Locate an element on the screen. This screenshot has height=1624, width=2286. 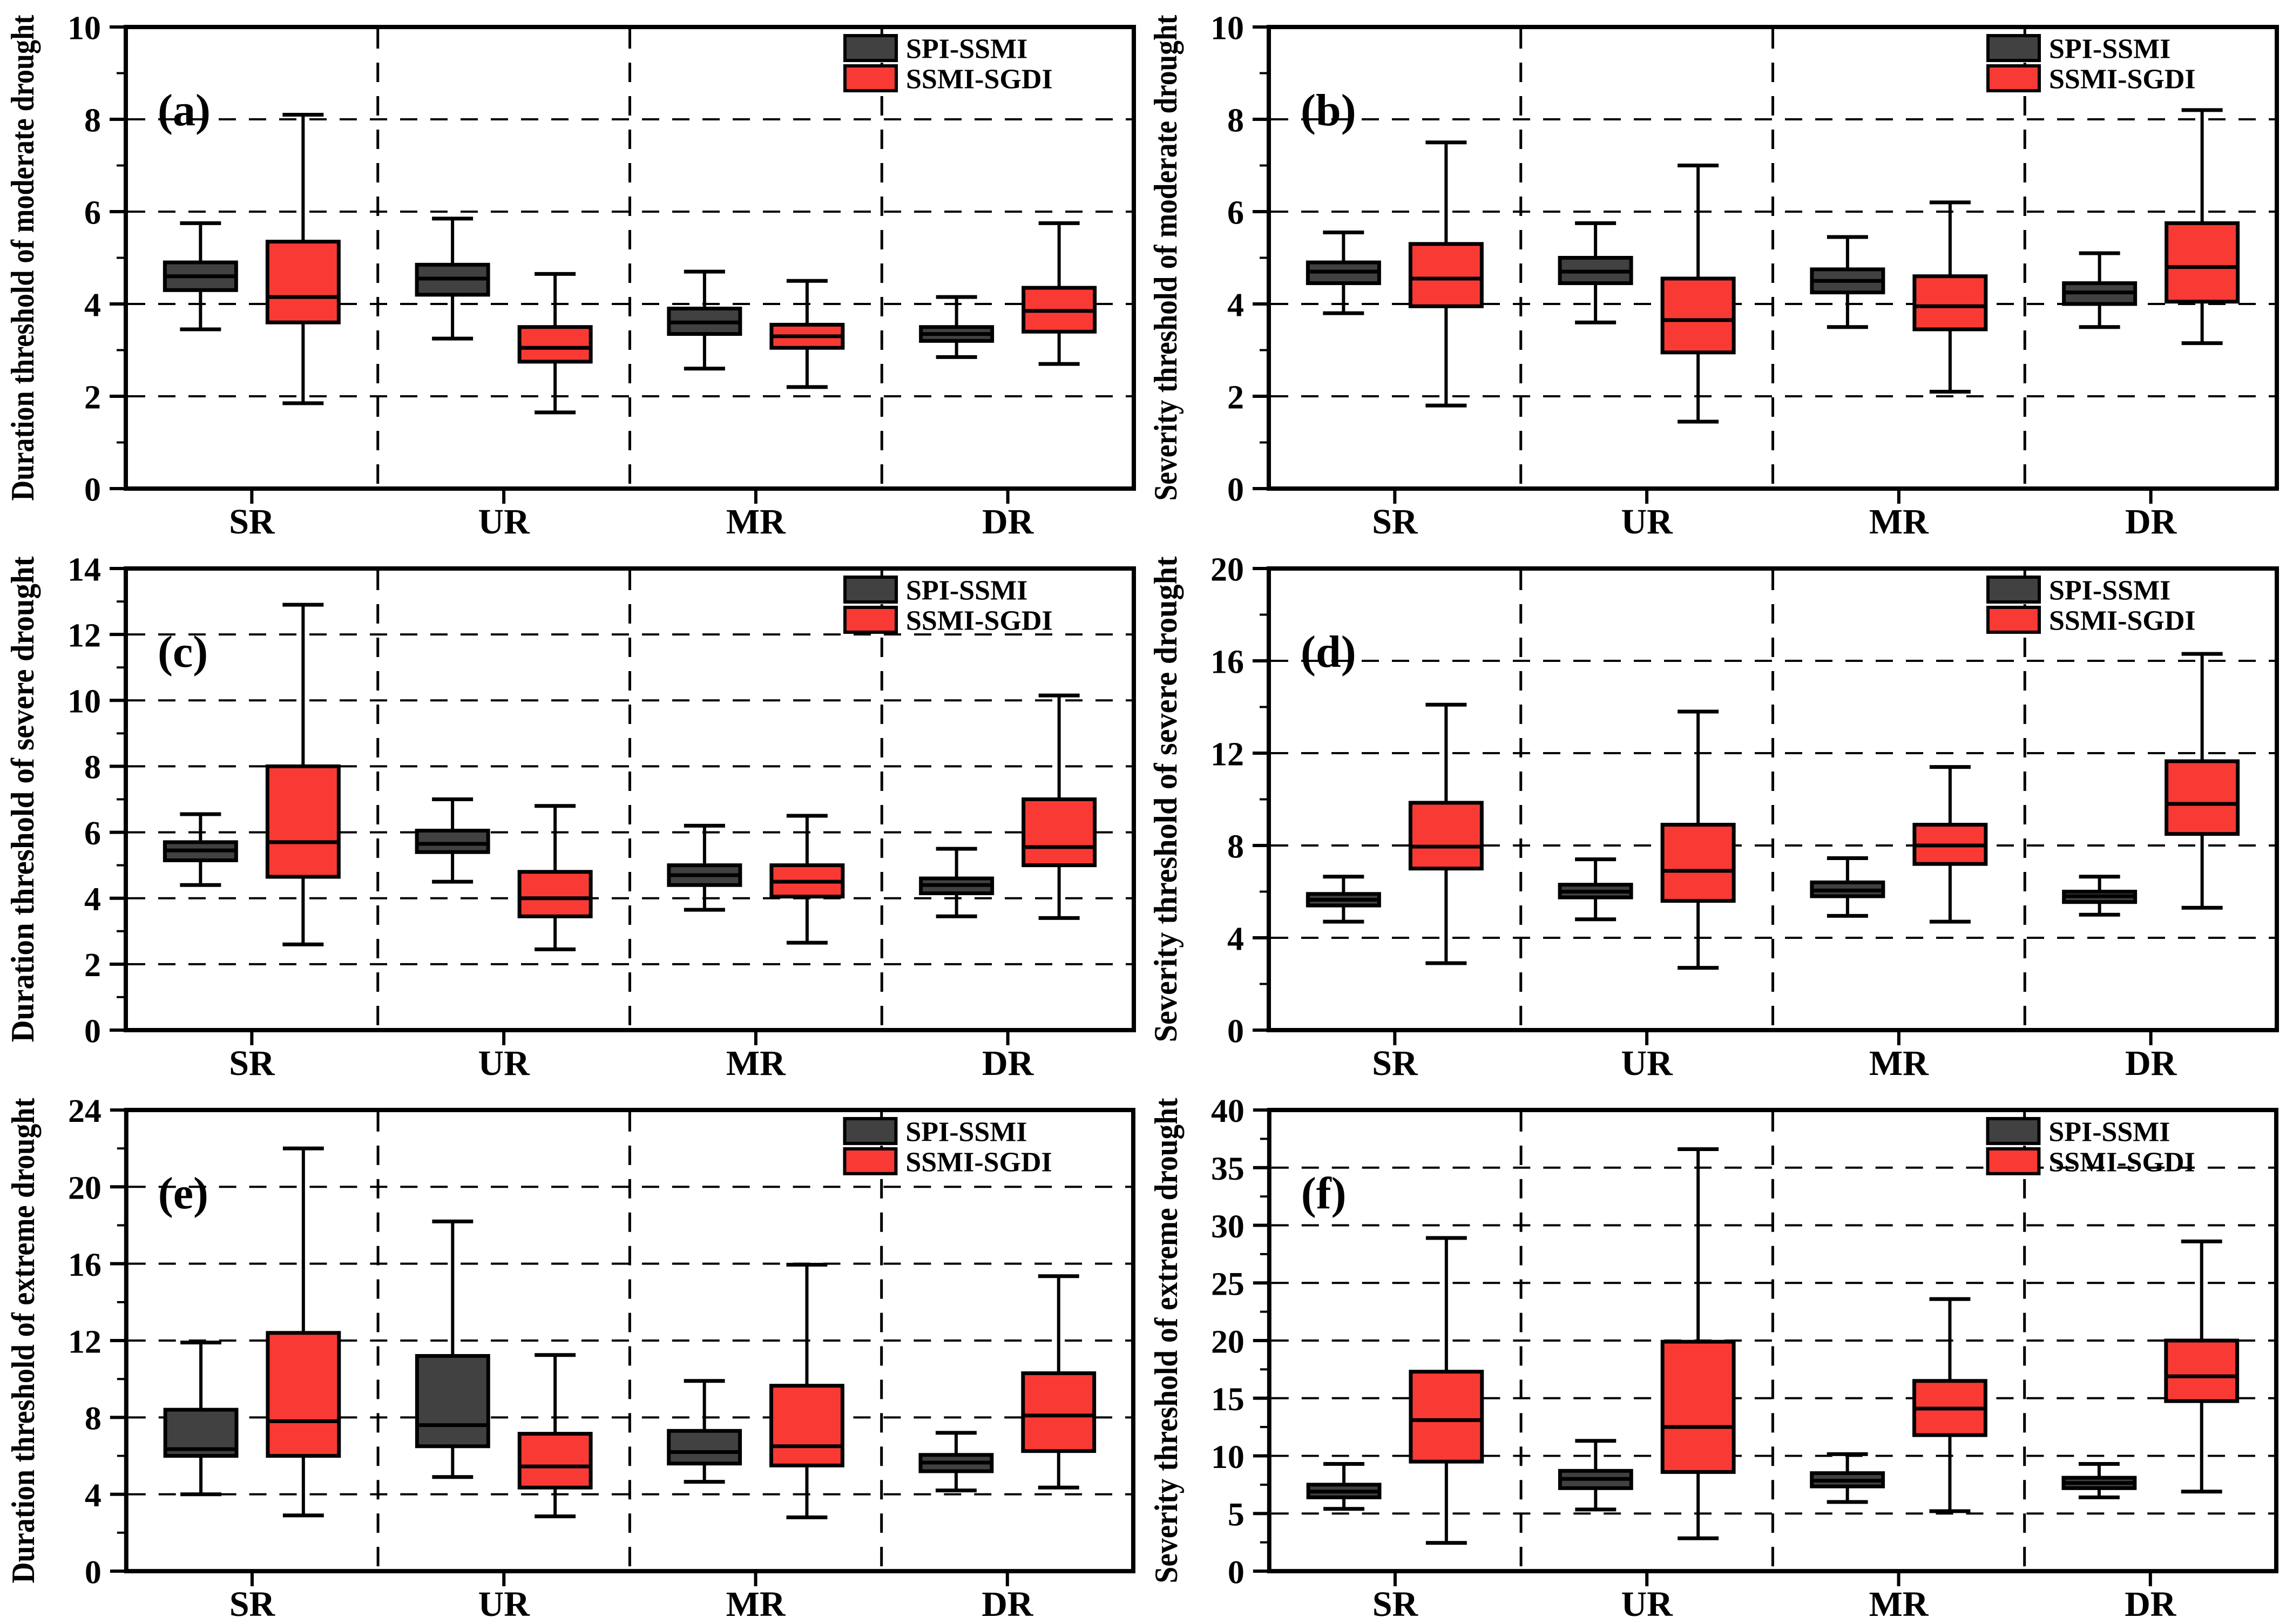
y-tick-label: 2 is located at coordinates (1235, 397).